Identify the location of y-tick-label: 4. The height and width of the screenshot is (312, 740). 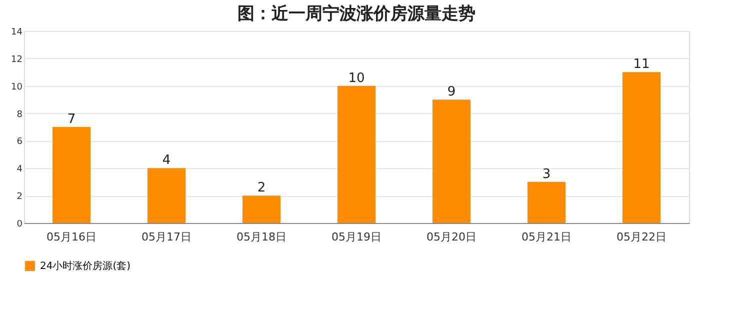
(19, 169).